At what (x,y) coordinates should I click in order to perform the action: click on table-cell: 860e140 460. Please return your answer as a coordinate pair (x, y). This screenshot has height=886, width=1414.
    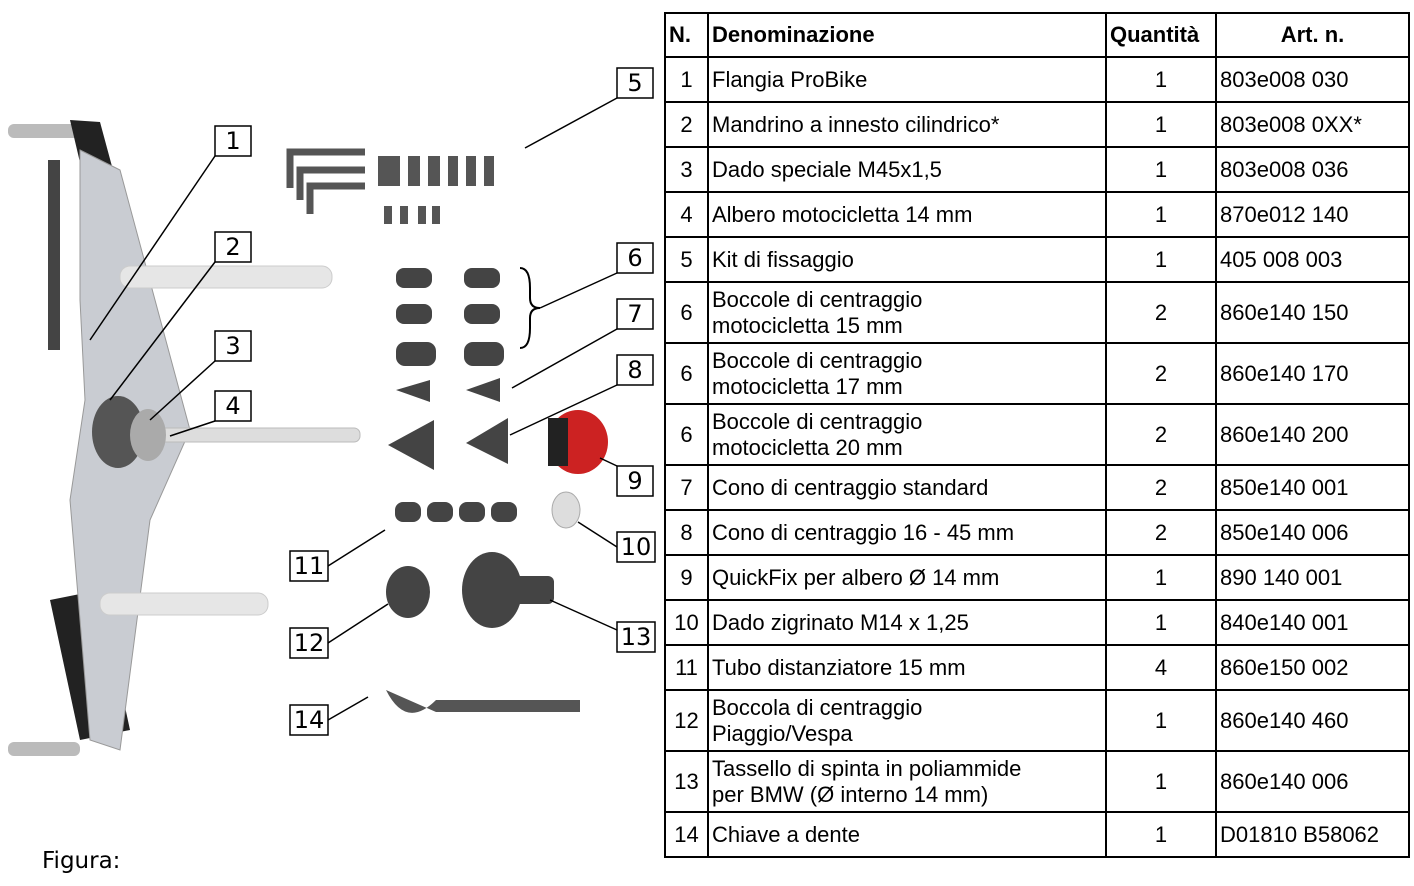
    Looking at the image, I should click on (1312, 720).